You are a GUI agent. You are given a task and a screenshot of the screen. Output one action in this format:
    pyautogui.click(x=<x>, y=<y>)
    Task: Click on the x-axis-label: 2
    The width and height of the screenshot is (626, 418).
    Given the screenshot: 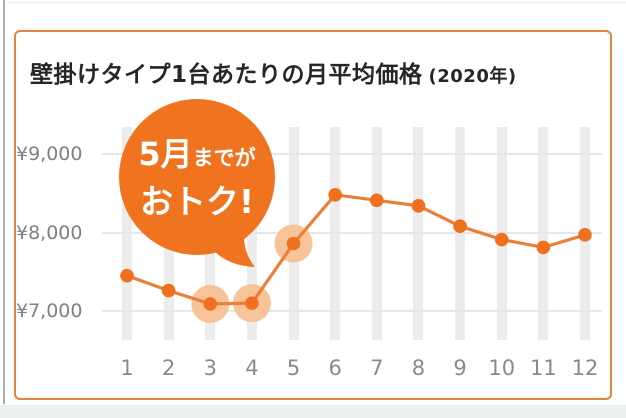 What is the action you would take?
    pyautogui.click(x=168, y=368)
    